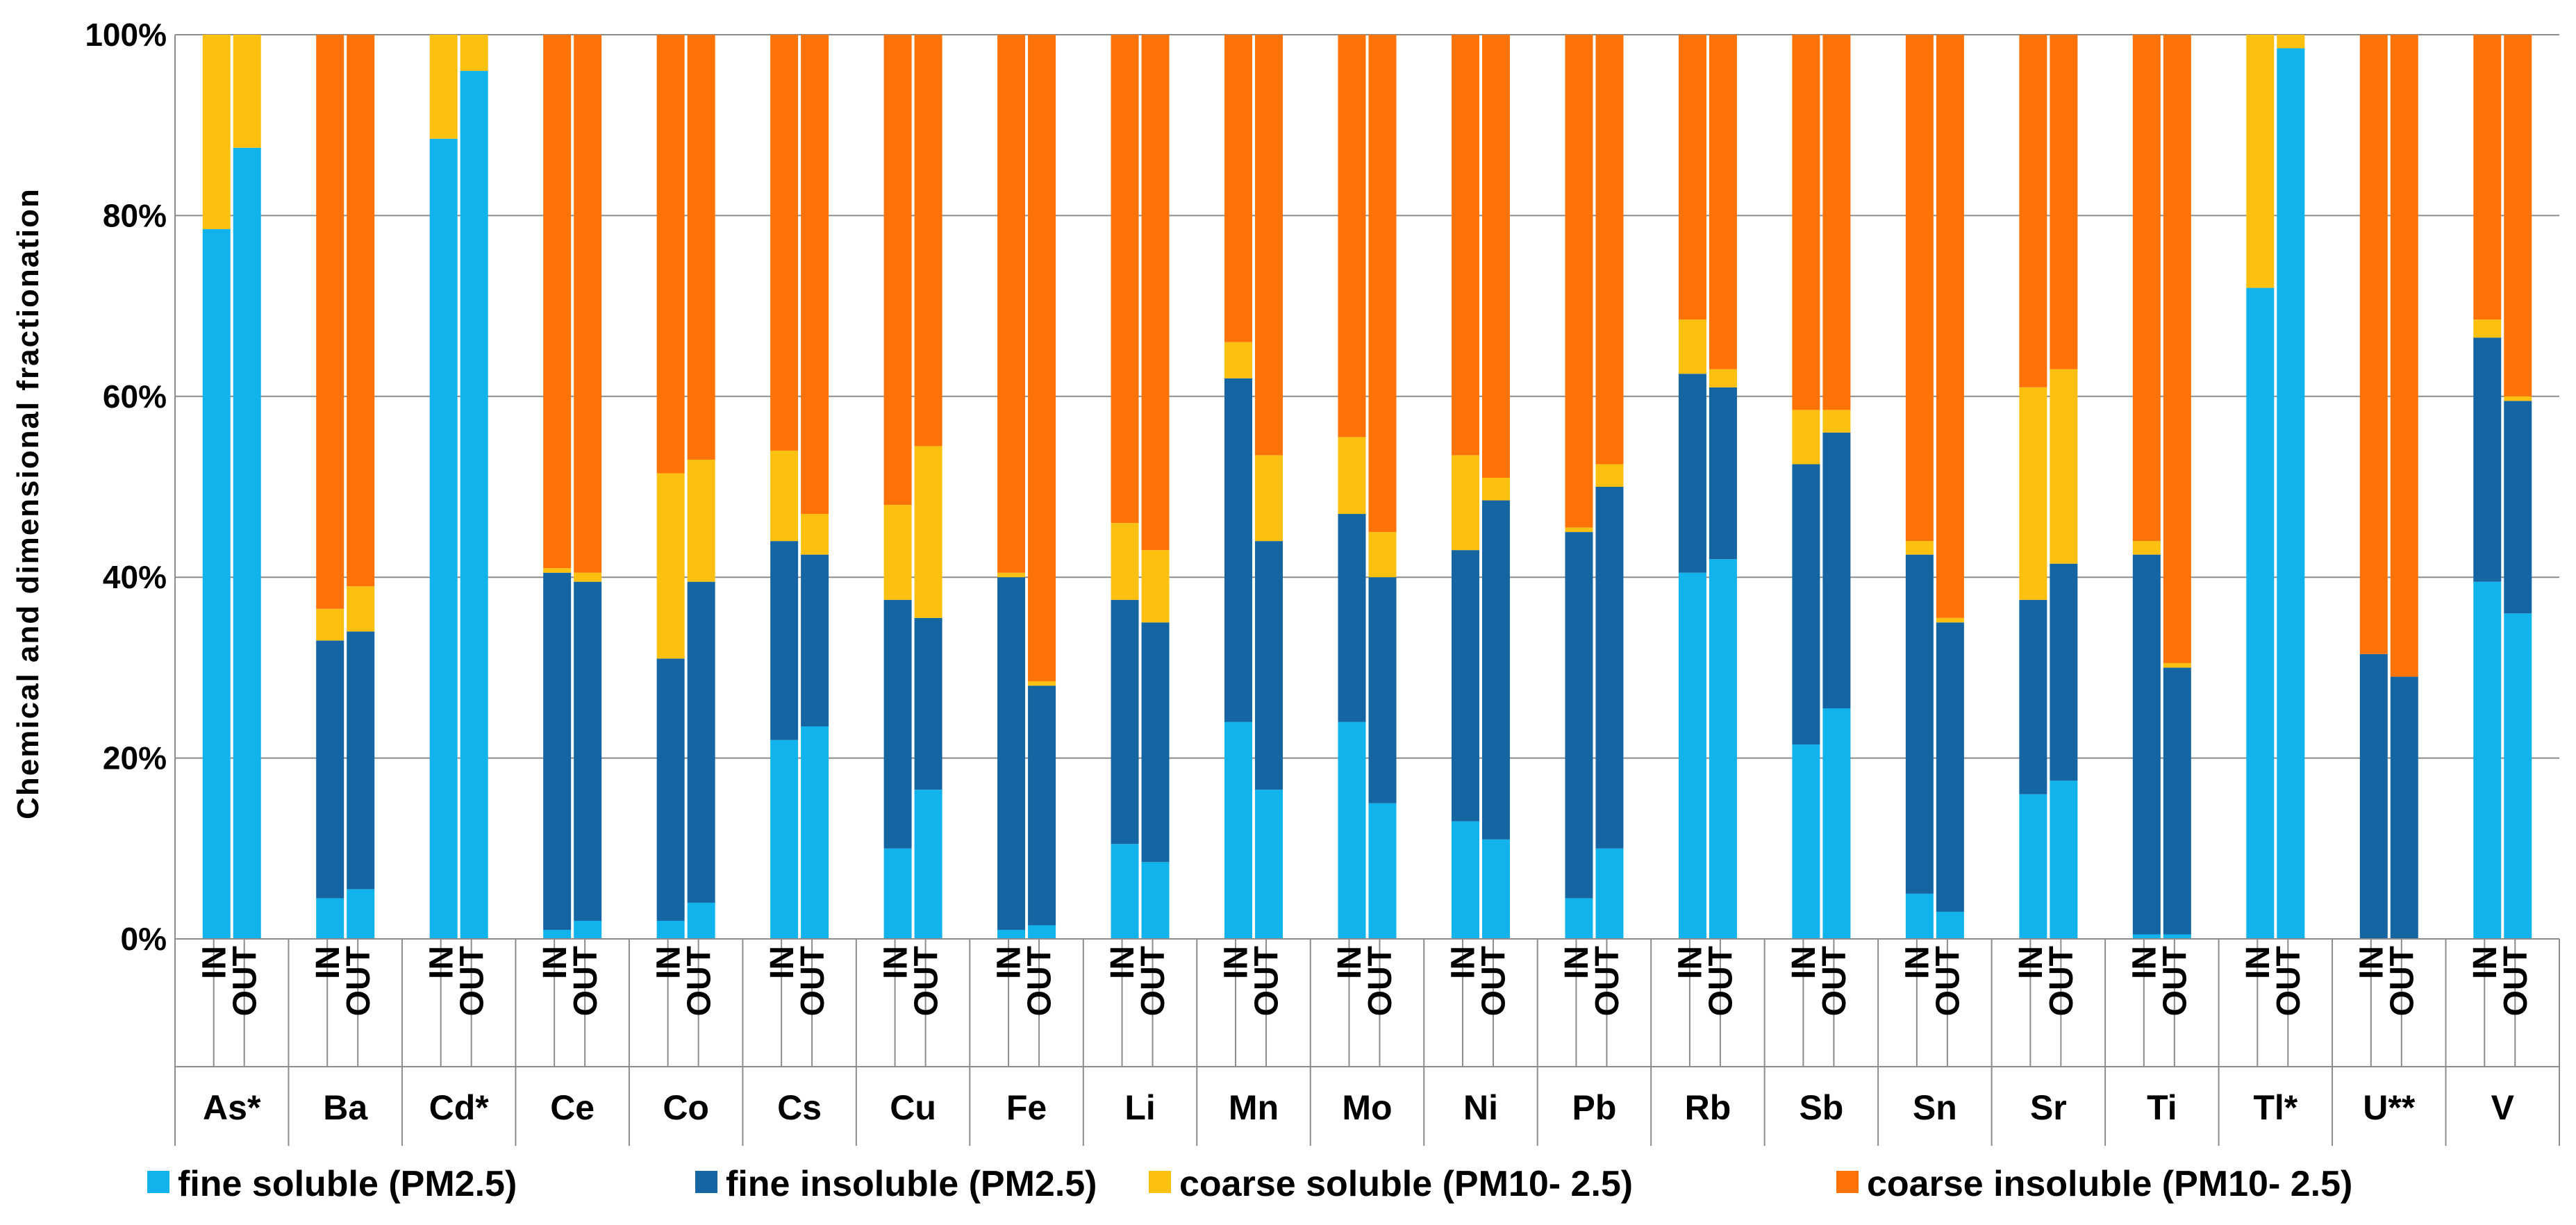 The width and height of the screenshot is (2576, 1225). What do you see at coordinates (1935, 1107) in the screenshot?
I see `x-category-label: Sn` at bounding box center [1935, 1107].